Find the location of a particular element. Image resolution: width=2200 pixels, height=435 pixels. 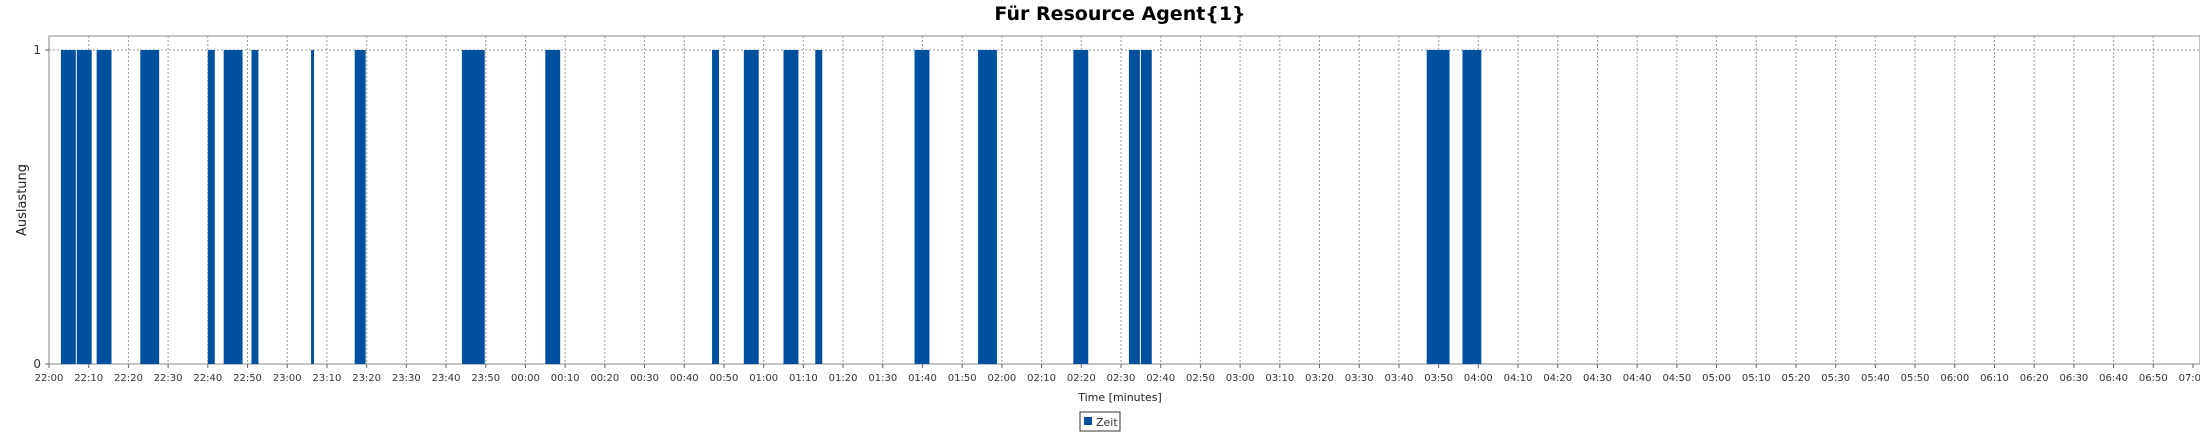

x-tick-label: 06:00 is located at coordinates (1954, 378).